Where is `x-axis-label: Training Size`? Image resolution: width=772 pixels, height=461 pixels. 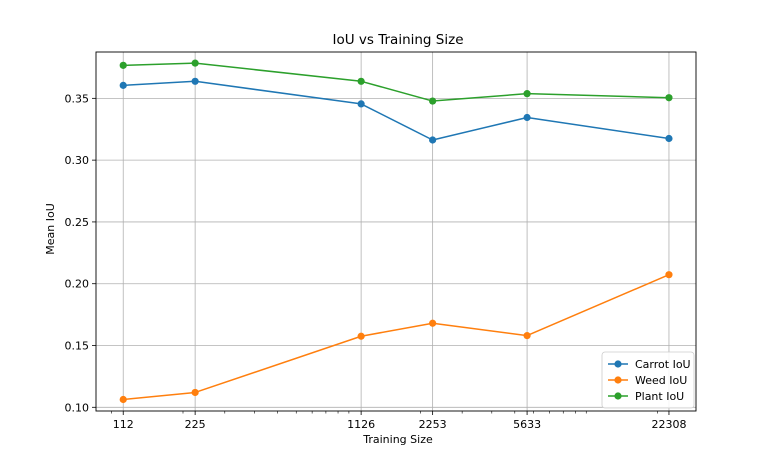 x-axis-label: Training Size is located at coordinates (397, 439).